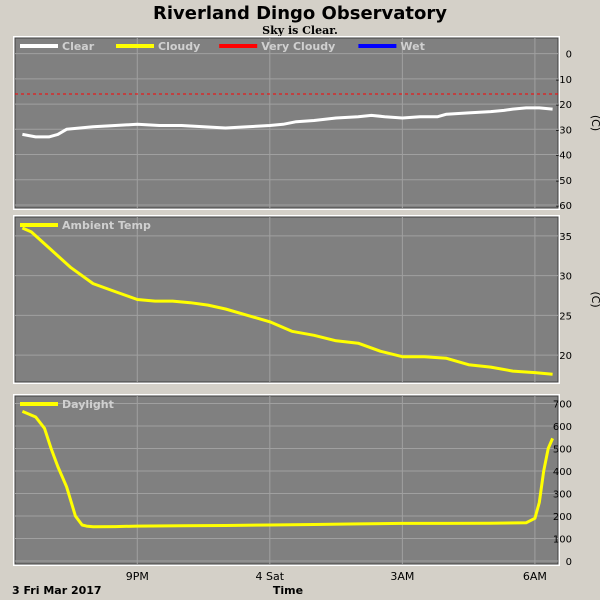  What do you see at coordinates (300, 13) in the screenshot?
I see `chart-title: Riverland Dingo Observatory` at bounding box center [300, 13].